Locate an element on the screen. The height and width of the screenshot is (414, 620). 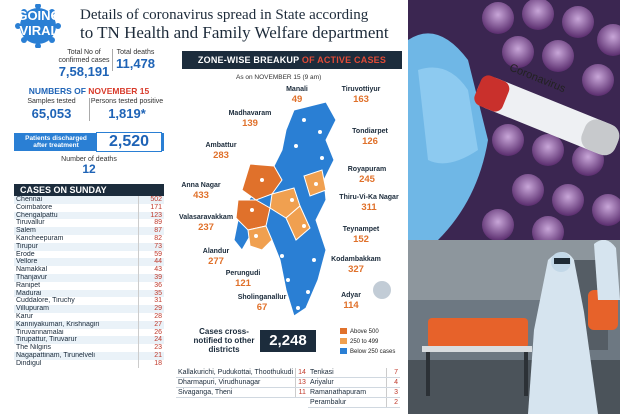
tested-positive-stat: Persons tested positive 1,819* is located at coordinates (126, 109).